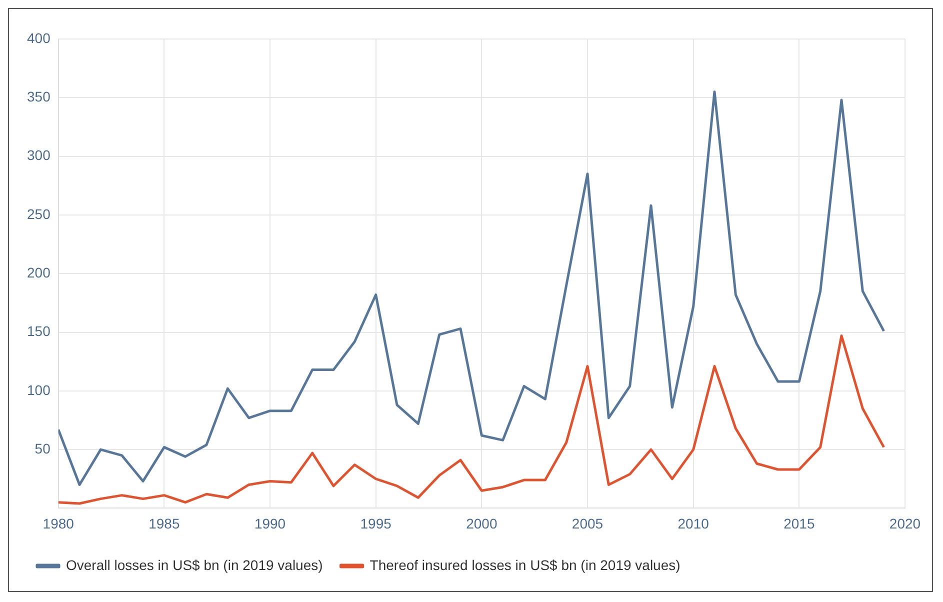 This screenshot has height=602, width=943. I want to click on x-tick-label: 1990, so click(270, 523).